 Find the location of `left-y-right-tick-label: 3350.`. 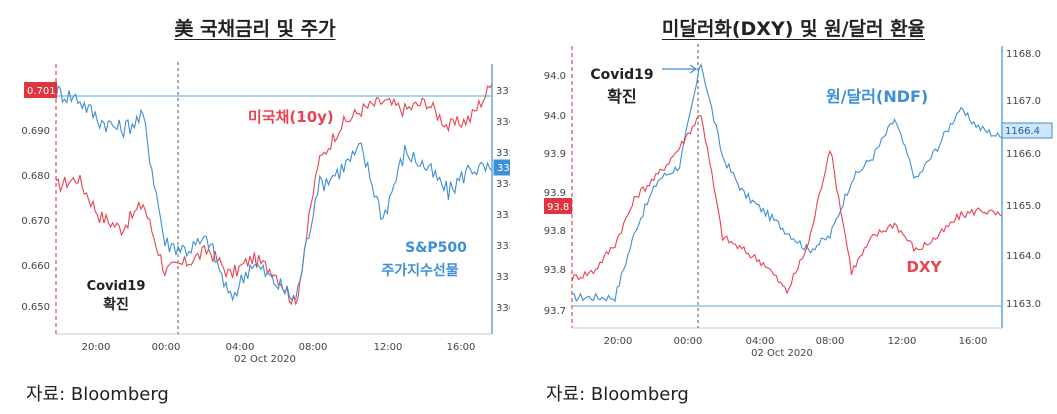

left-y-right-tick-label: 3350. is located at coordinates (503, 153).